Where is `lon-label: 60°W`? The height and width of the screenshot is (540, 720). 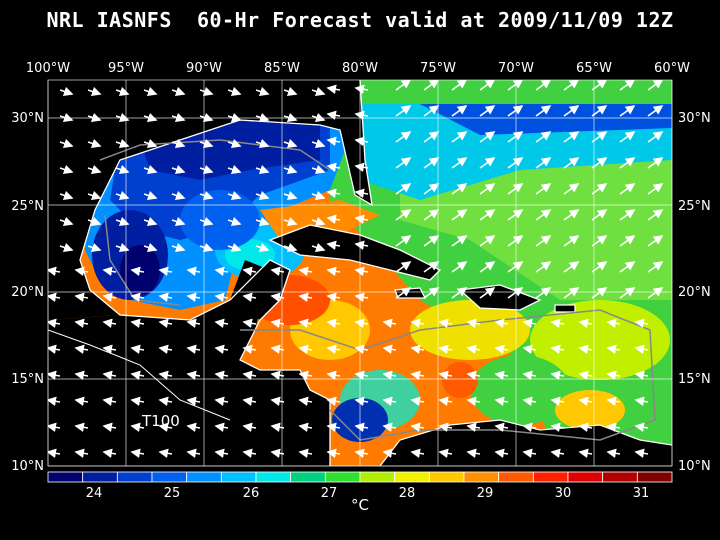 lon-label: 60°W is located at coordinates (672, 68).